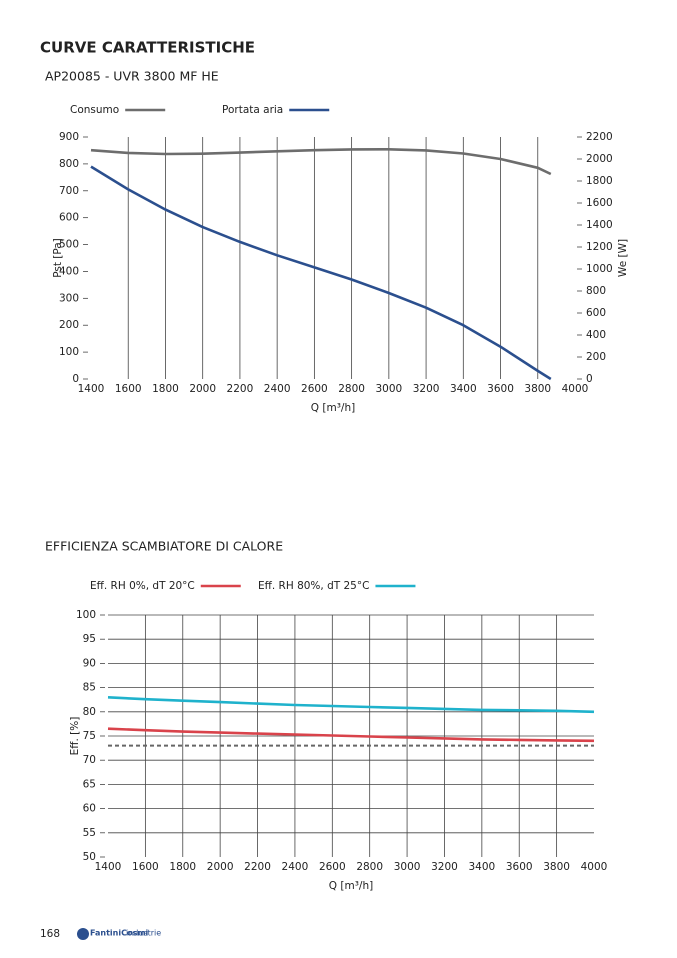  What do you see at coordinates (58, 258) in the screenshot?
I see `y-axis-label: Pst [Pa]` at bounding box center [58, 258].